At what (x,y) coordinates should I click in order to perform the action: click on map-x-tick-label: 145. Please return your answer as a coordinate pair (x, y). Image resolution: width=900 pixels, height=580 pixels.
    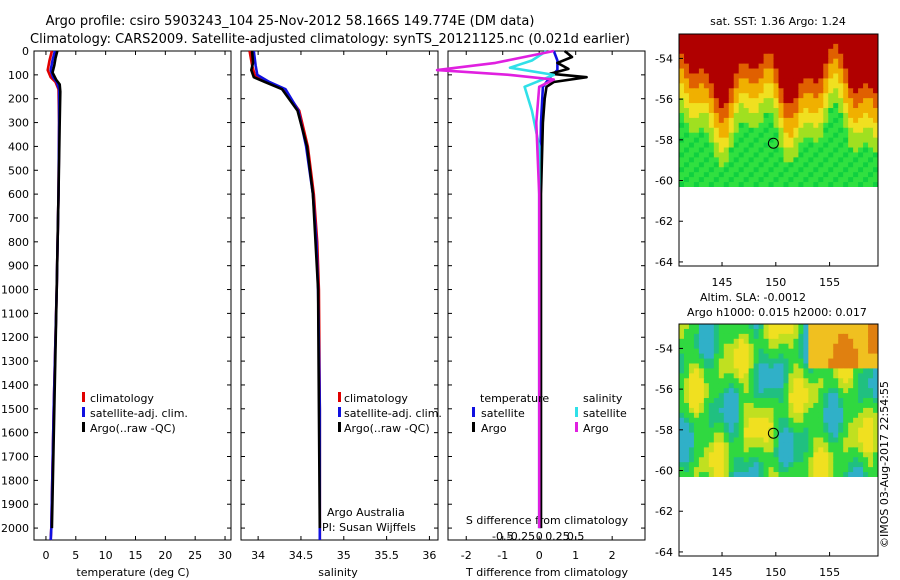
    Looking at the image, I should click on (722, 282).